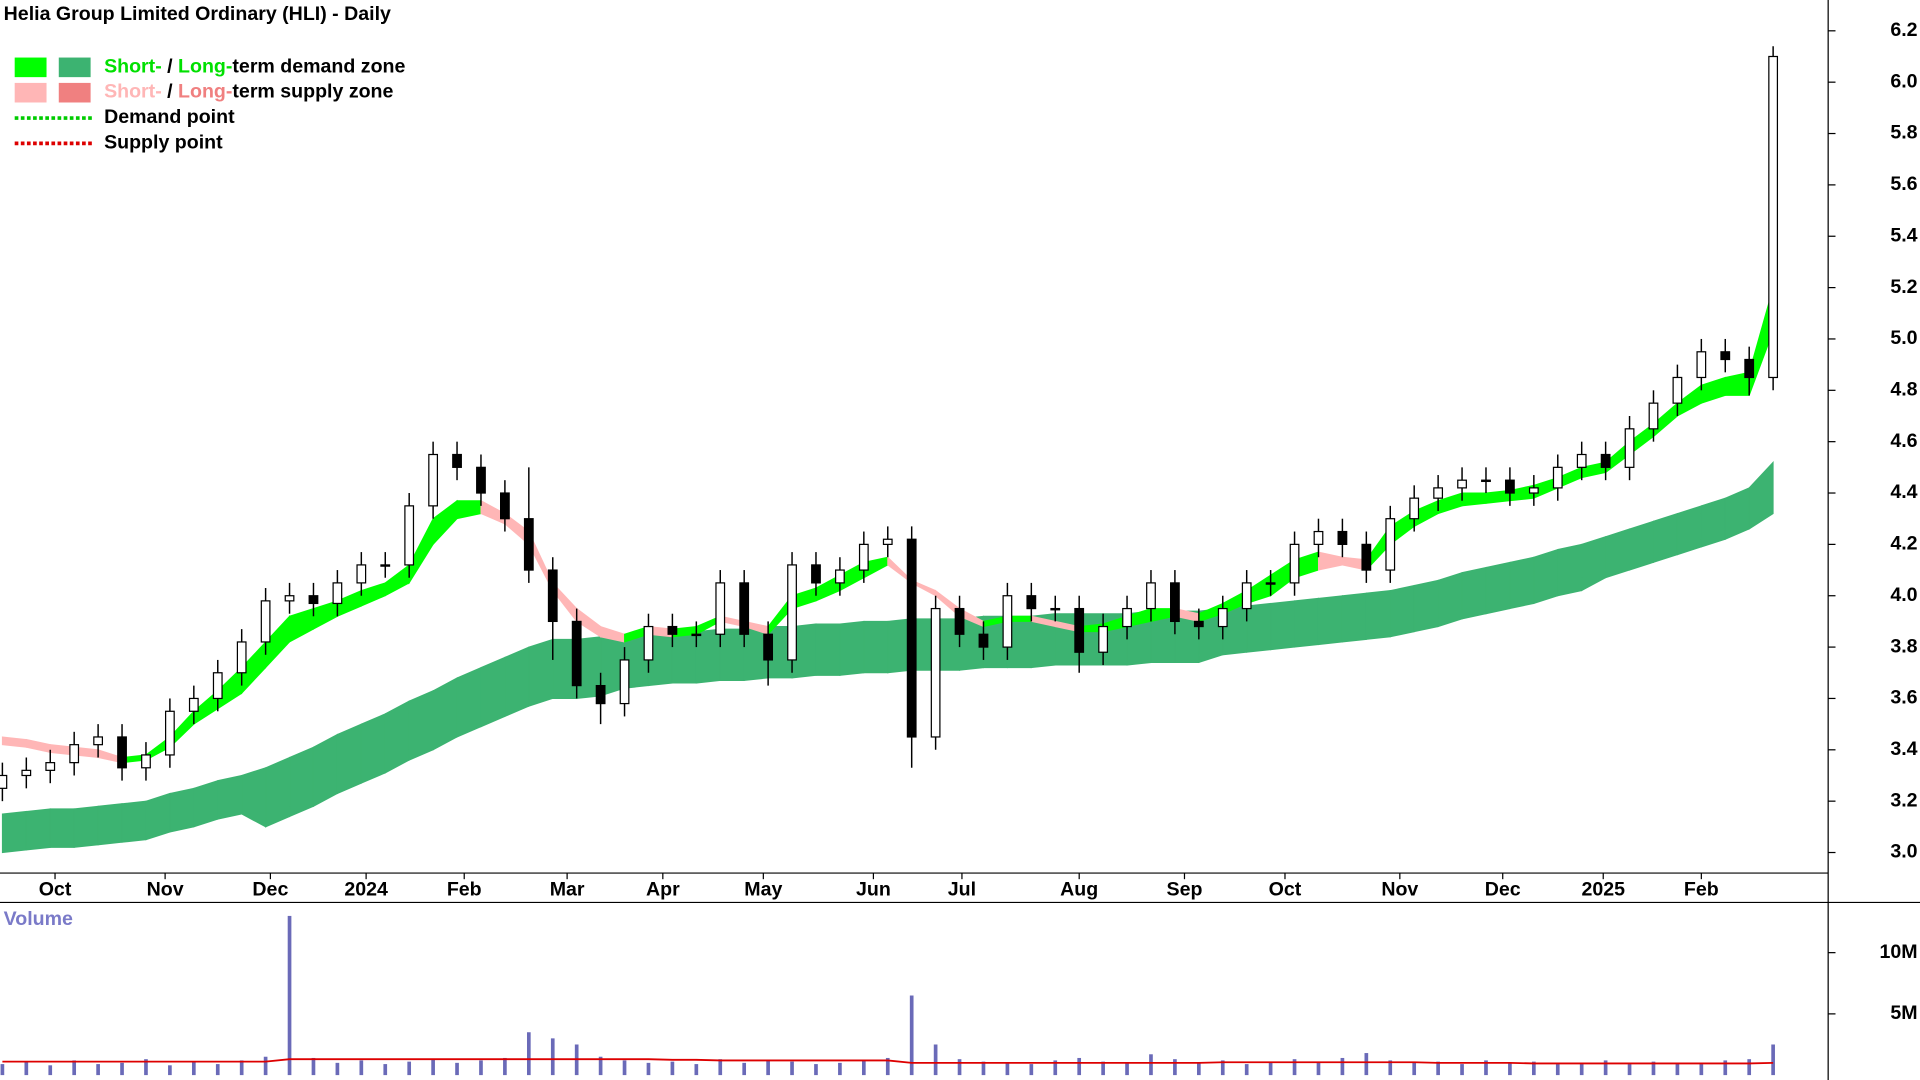 The image size is (1920, 1080). I want to click on legend-text: Short-, so click(133, 92).